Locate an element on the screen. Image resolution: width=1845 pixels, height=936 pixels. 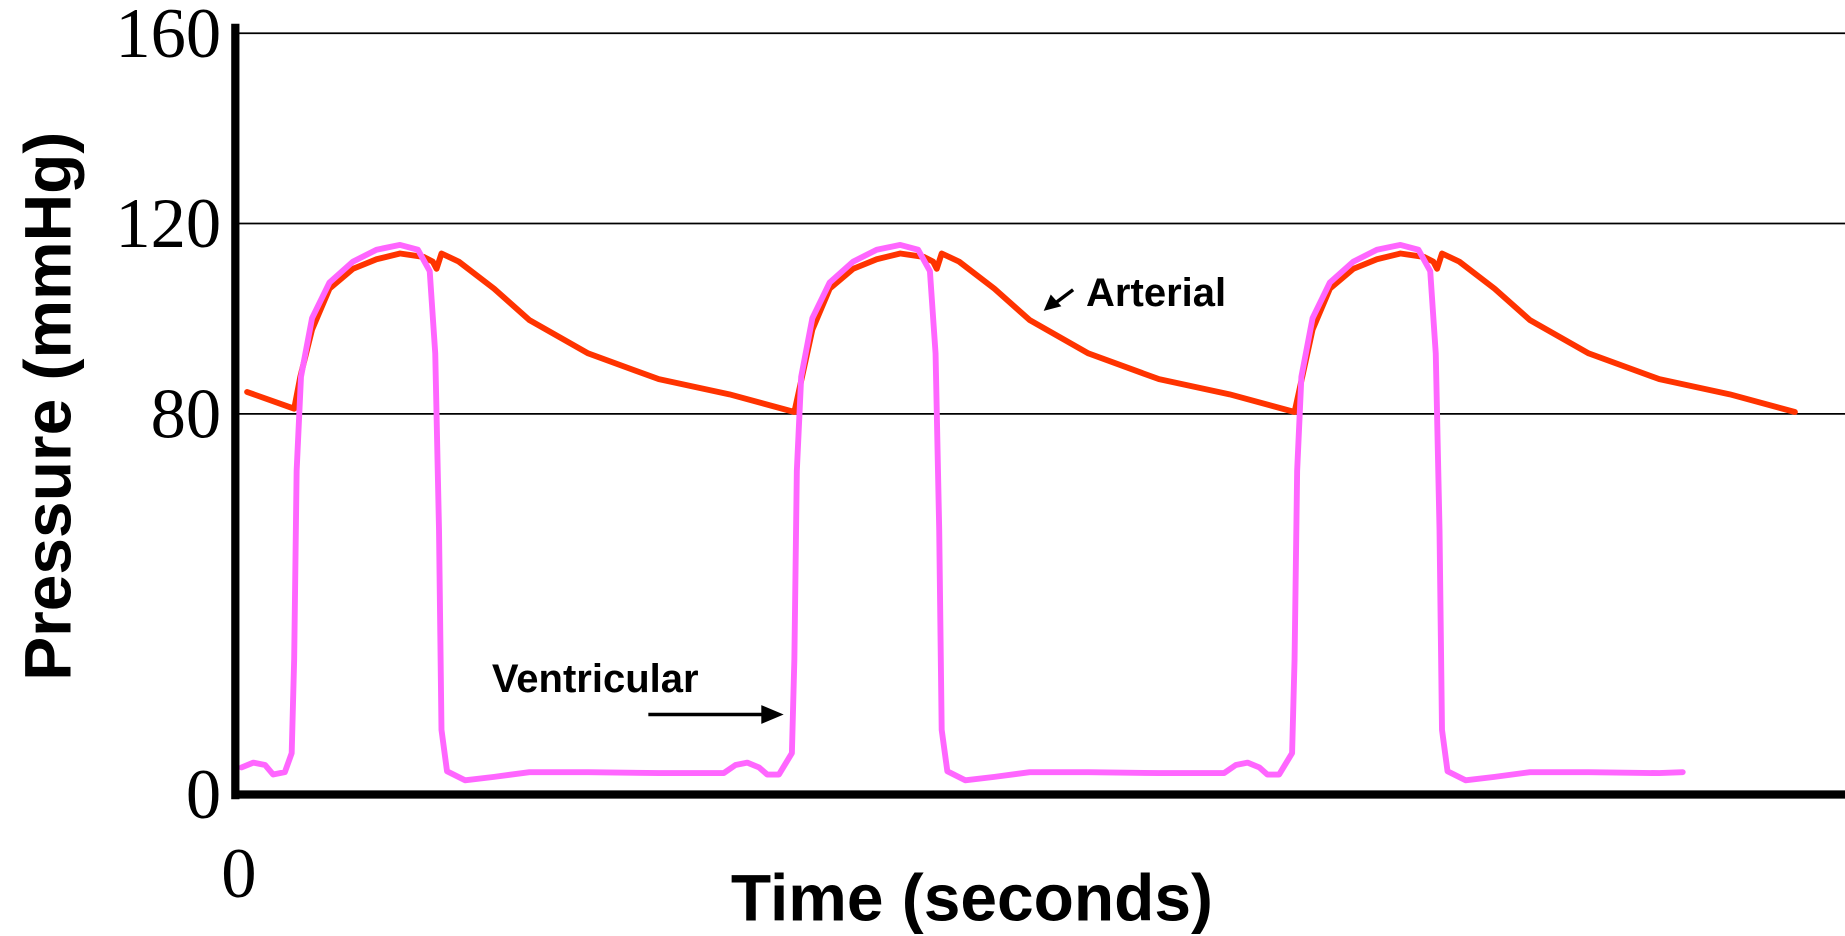
y-tick-label: 160 is located at coordinates (168, 36).